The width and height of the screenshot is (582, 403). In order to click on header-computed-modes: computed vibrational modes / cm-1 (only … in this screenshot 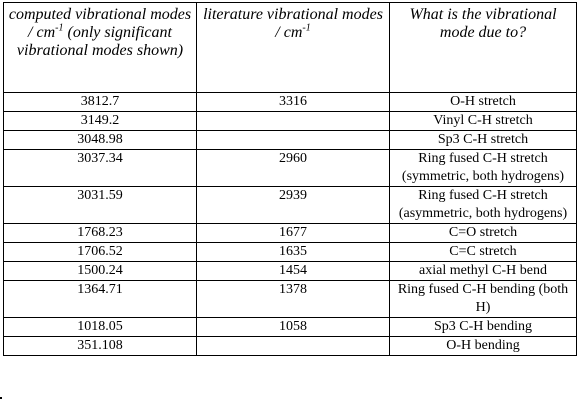, I will do `click(100, 47)`.